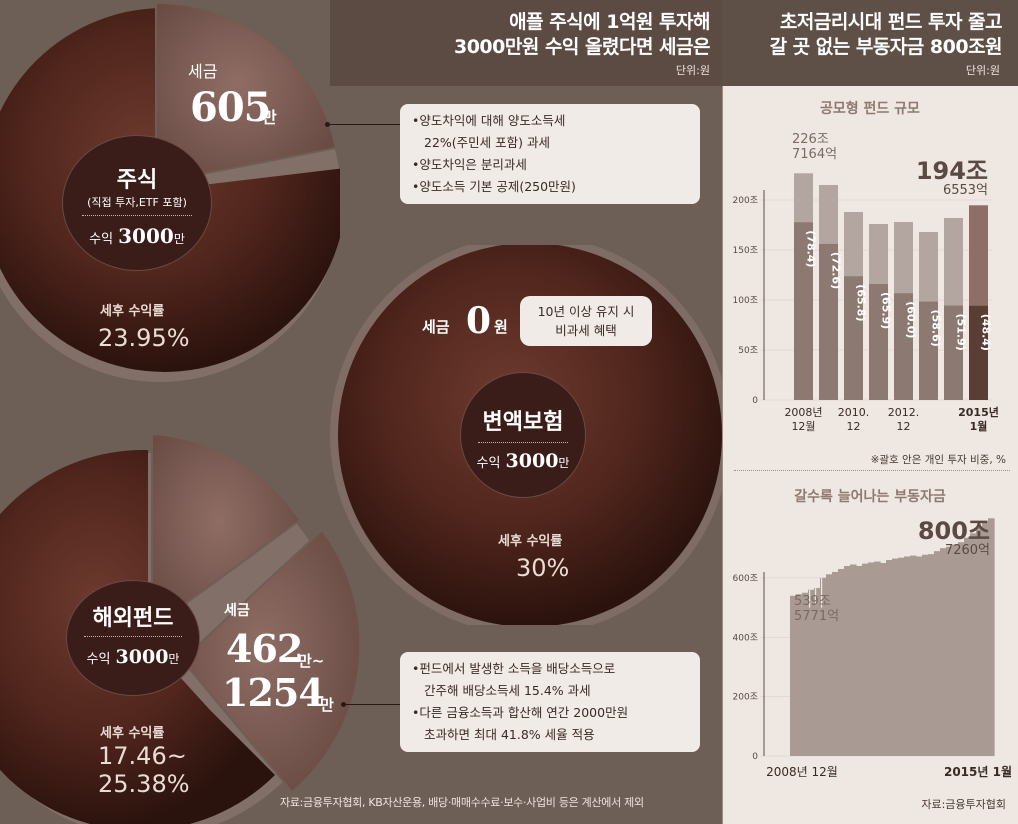 The height and width of the screenshot is (824, 1018). I want to click on fund-profit-label: 수익, so click(98, 659).